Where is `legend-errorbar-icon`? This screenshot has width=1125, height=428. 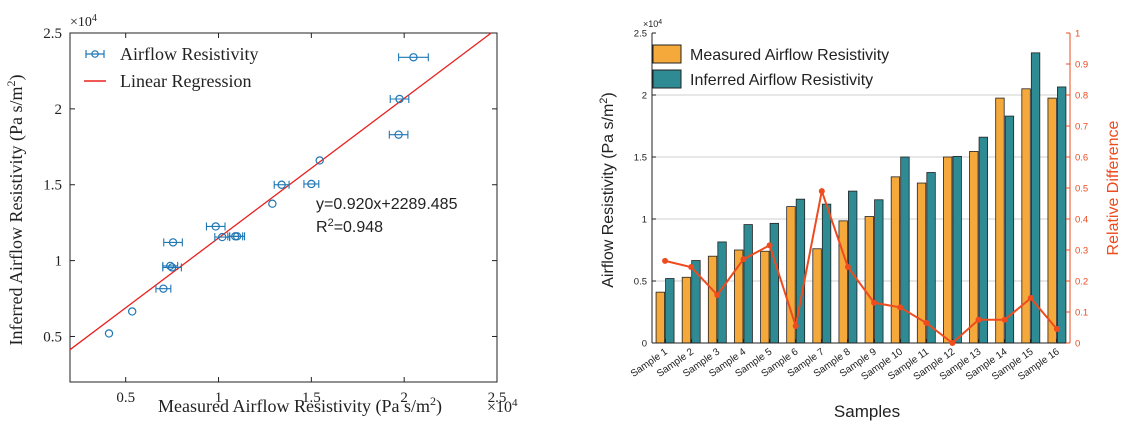 legend-errorbar-icon is located at coordinates (95, 54).